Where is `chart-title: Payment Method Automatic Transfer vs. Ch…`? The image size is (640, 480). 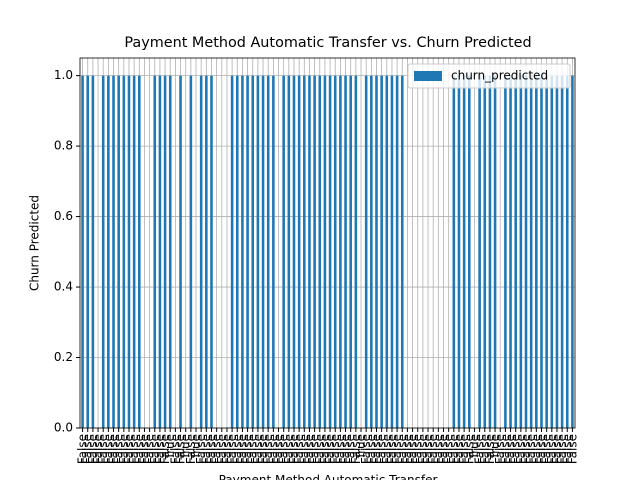
chart-title: Payment Method Automatic Transfer vs. Ch… is located at coordinates (327, 43).